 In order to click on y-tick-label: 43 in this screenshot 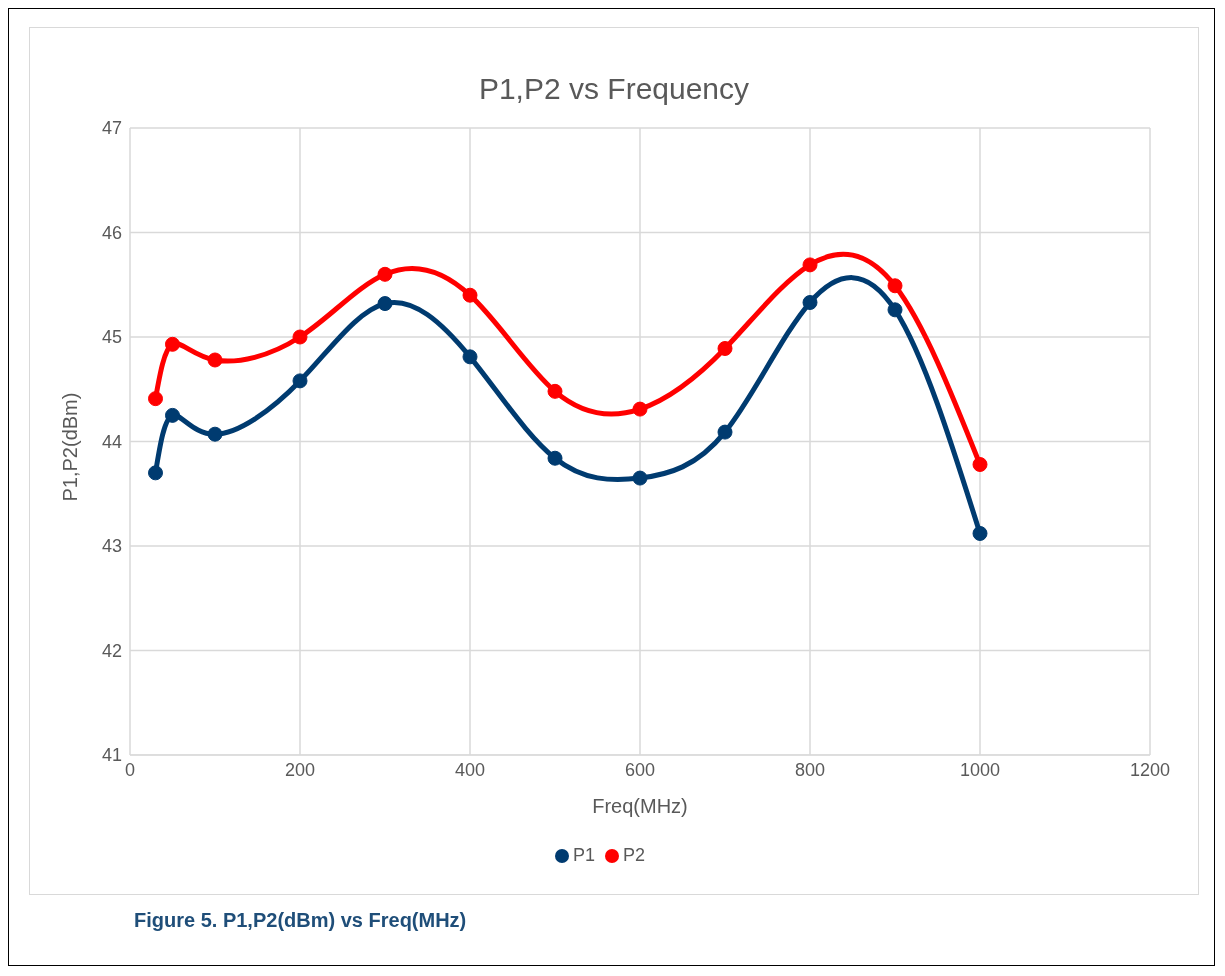, I will do `click(111, 546)`.